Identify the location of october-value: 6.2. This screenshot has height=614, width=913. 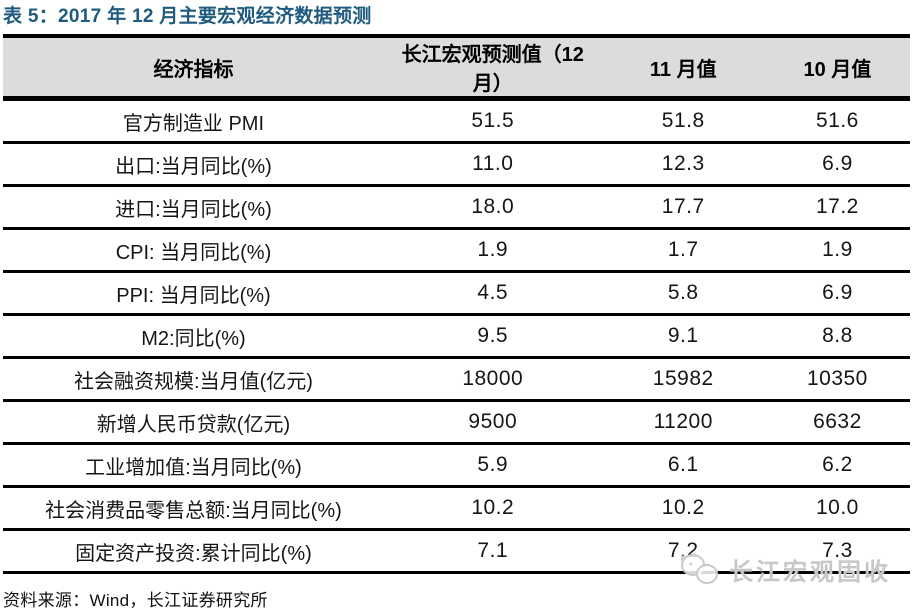
(837, 465).